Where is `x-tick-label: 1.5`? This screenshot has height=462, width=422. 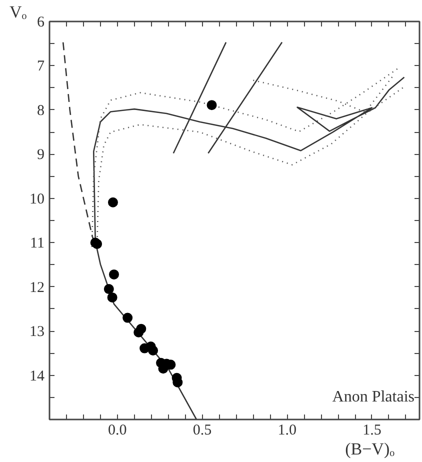
x-tick-label: 1.5 is located at coordinates (372, 430).